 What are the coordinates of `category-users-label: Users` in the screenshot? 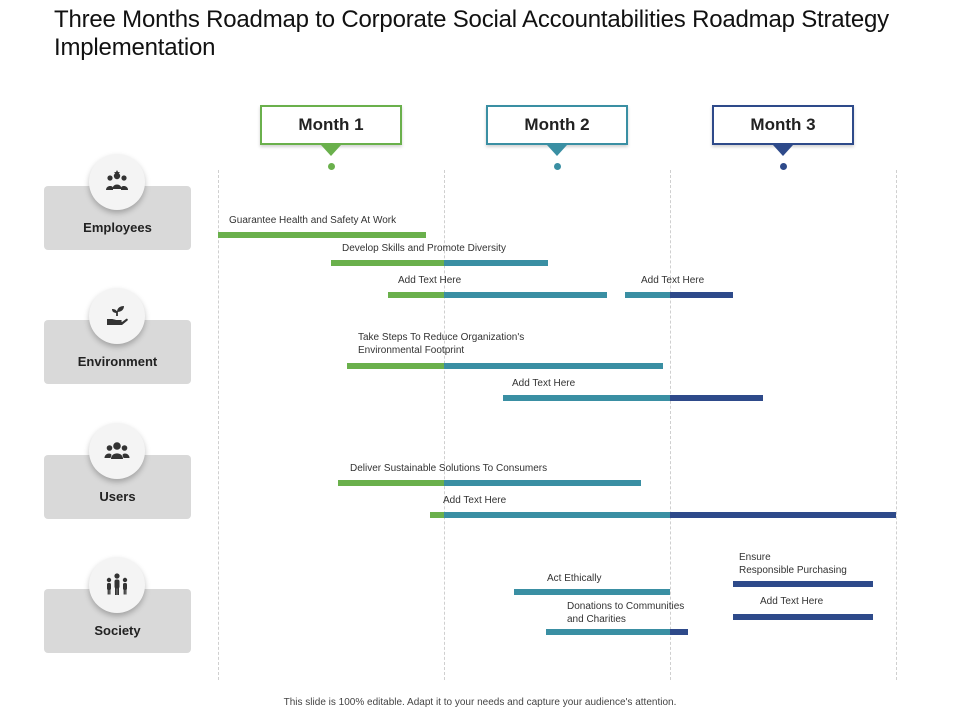 It's located at (117, 496).